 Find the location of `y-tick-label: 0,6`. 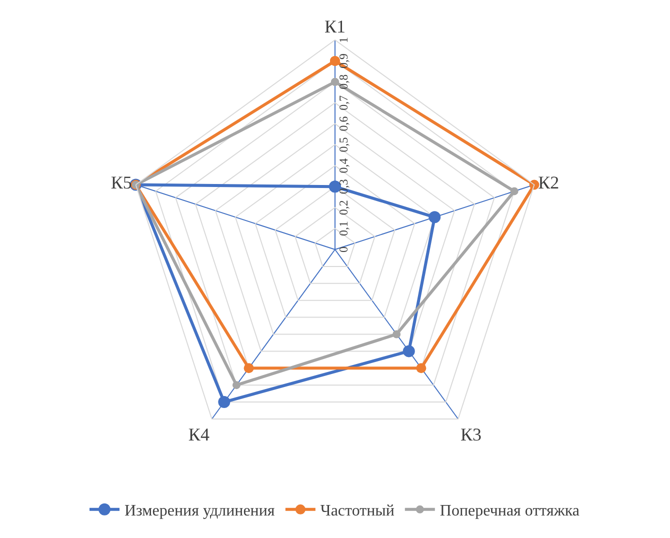

y-tick-label: 0,6 is located at coordinates (343, 124).